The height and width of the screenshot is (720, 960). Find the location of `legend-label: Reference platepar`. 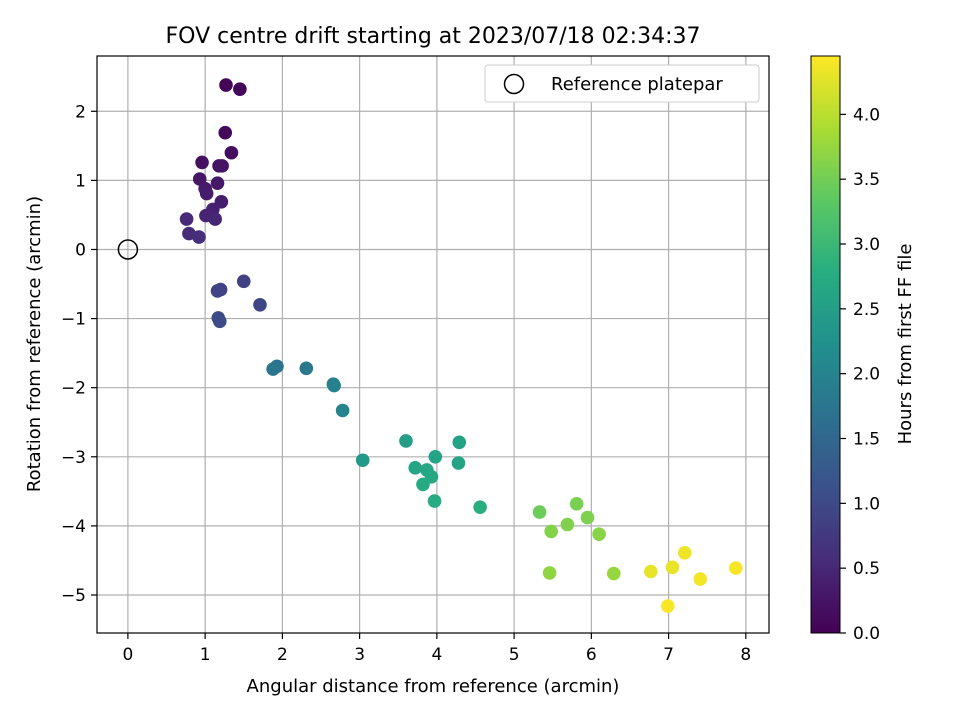

legend-label: Reference platepar is located at coordinates (637, 84).